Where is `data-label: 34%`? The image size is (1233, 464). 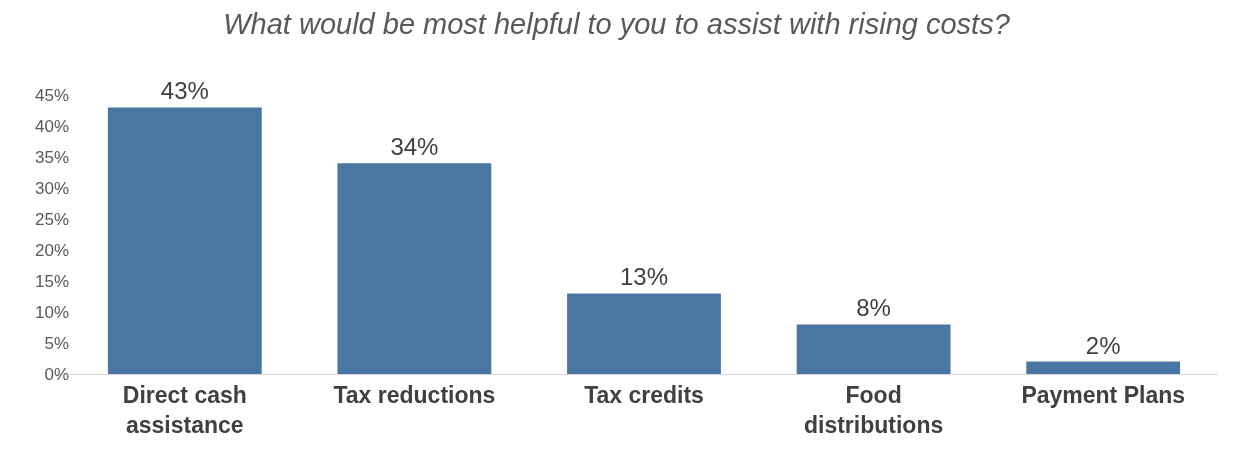 data-label: 34% is located at coordinates (414, 147).